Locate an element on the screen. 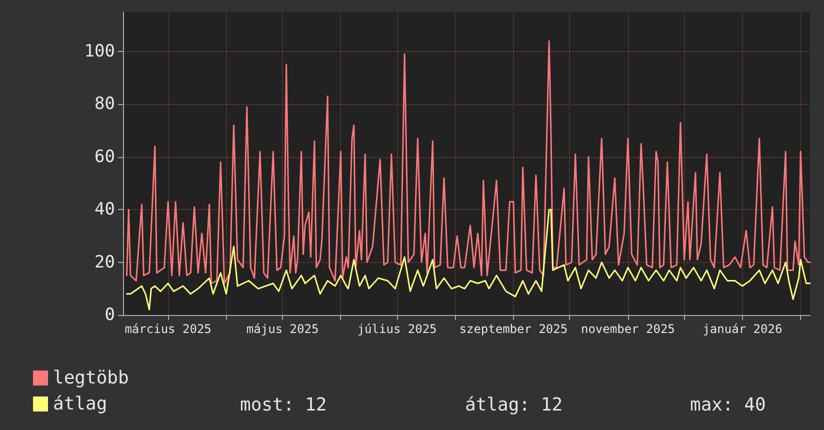  x-tick-label: szeptember 2025 is located at coordinates (513, 329).